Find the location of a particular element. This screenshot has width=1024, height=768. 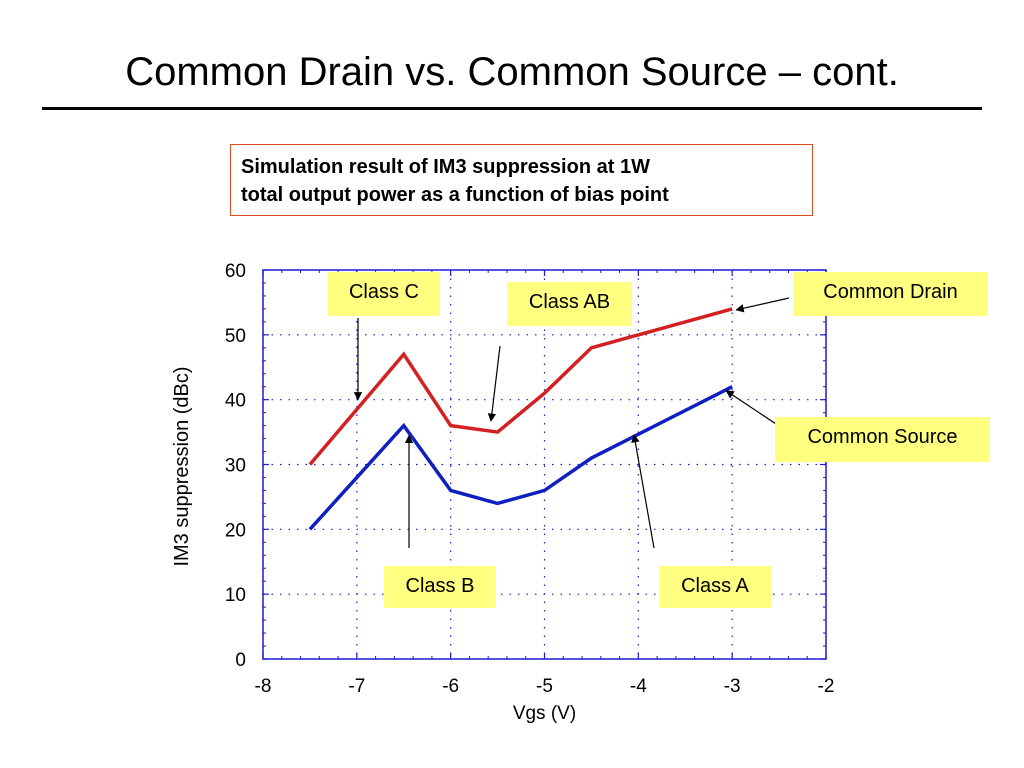

y-tick-label: 50 is located at coordinates (235, 336).